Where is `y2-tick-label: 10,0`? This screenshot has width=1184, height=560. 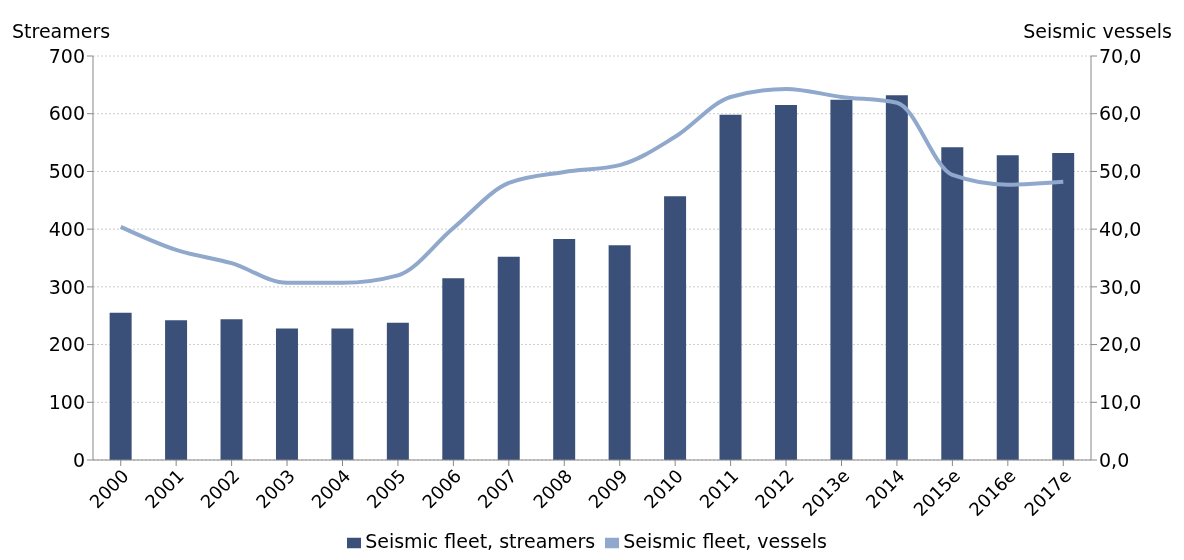 y2-tick-label: 10,0 is located at coordinates (1120, 402).